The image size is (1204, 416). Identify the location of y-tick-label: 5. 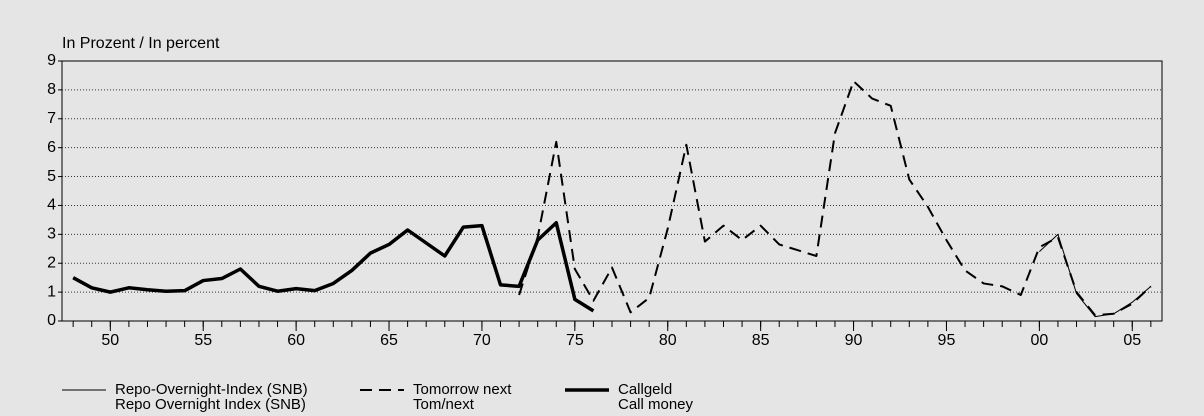
(51, 176).